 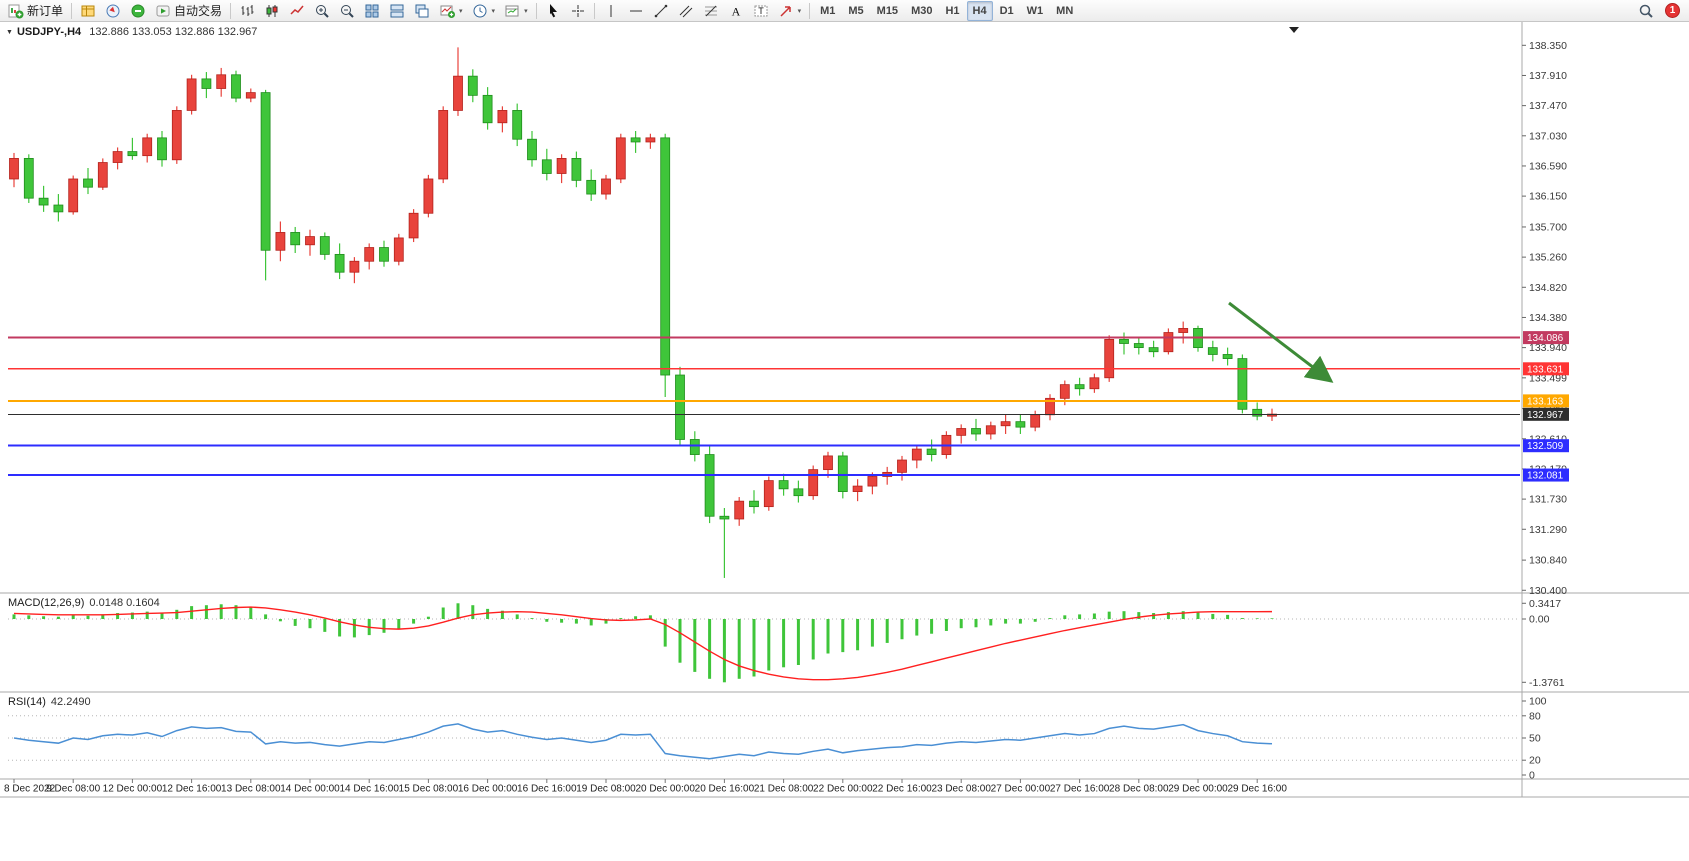 I want to click on autotrade-button: 自动交易, so click(x=188, y=11).